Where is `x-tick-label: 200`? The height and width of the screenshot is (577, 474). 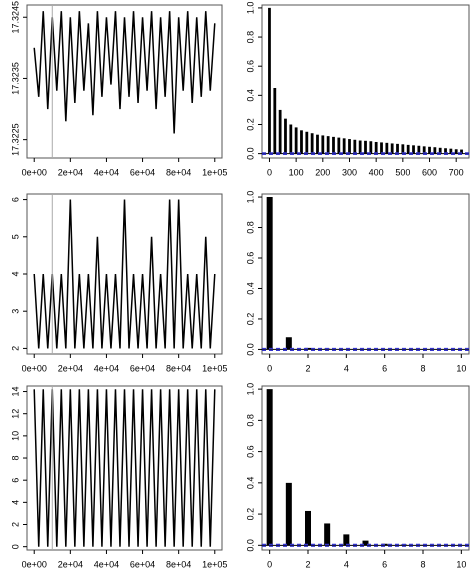
x-tick-label: 200 is located at coordinates (322, 172).